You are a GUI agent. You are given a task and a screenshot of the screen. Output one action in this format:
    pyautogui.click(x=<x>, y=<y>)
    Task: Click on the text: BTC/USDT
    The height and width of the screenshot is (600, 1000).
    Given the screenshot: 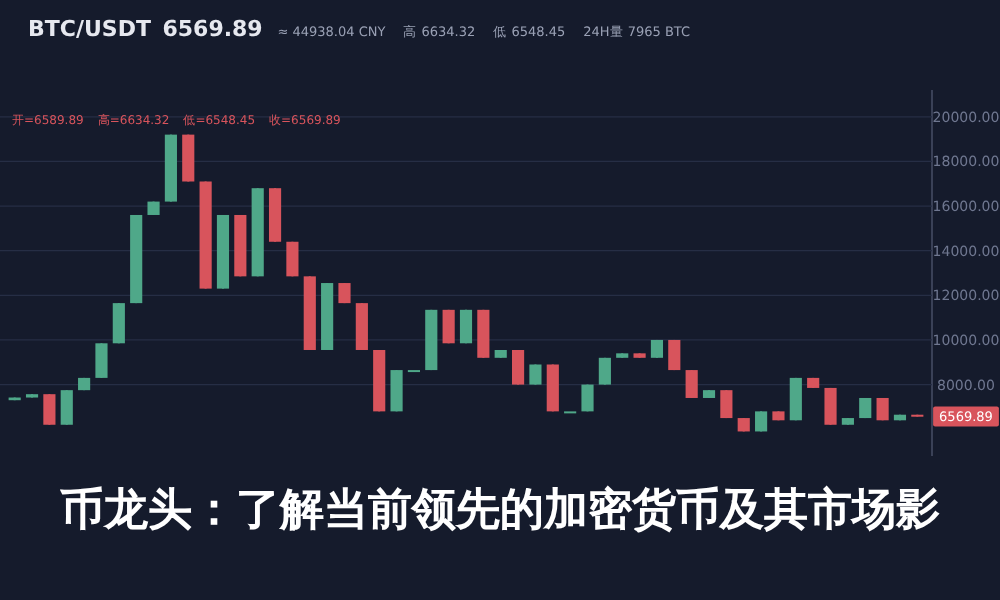 What is the action you would take?
    pyautogui.click(x=90, y=29)
    